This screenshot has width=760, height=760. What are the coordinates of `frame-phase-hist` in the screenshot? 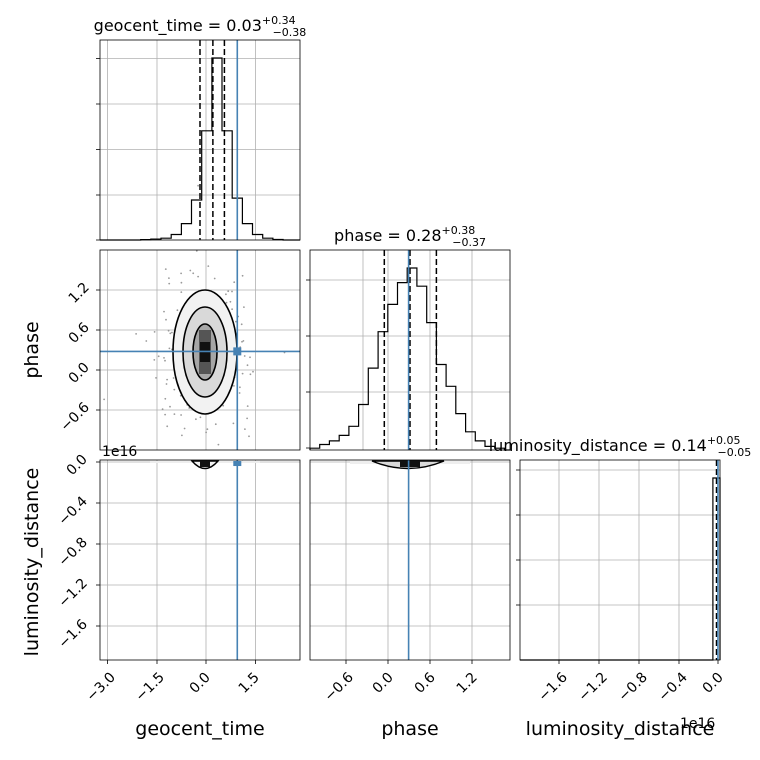 It's located at (410, 350).